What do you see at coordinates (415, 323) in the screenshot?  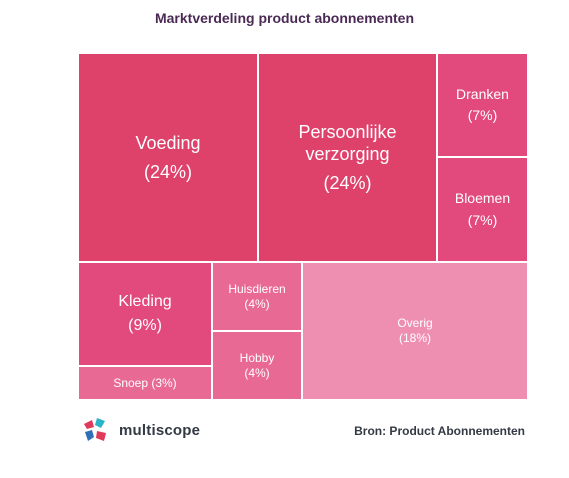 I see `tile-label: Overig` at bounding box center [415, 323].